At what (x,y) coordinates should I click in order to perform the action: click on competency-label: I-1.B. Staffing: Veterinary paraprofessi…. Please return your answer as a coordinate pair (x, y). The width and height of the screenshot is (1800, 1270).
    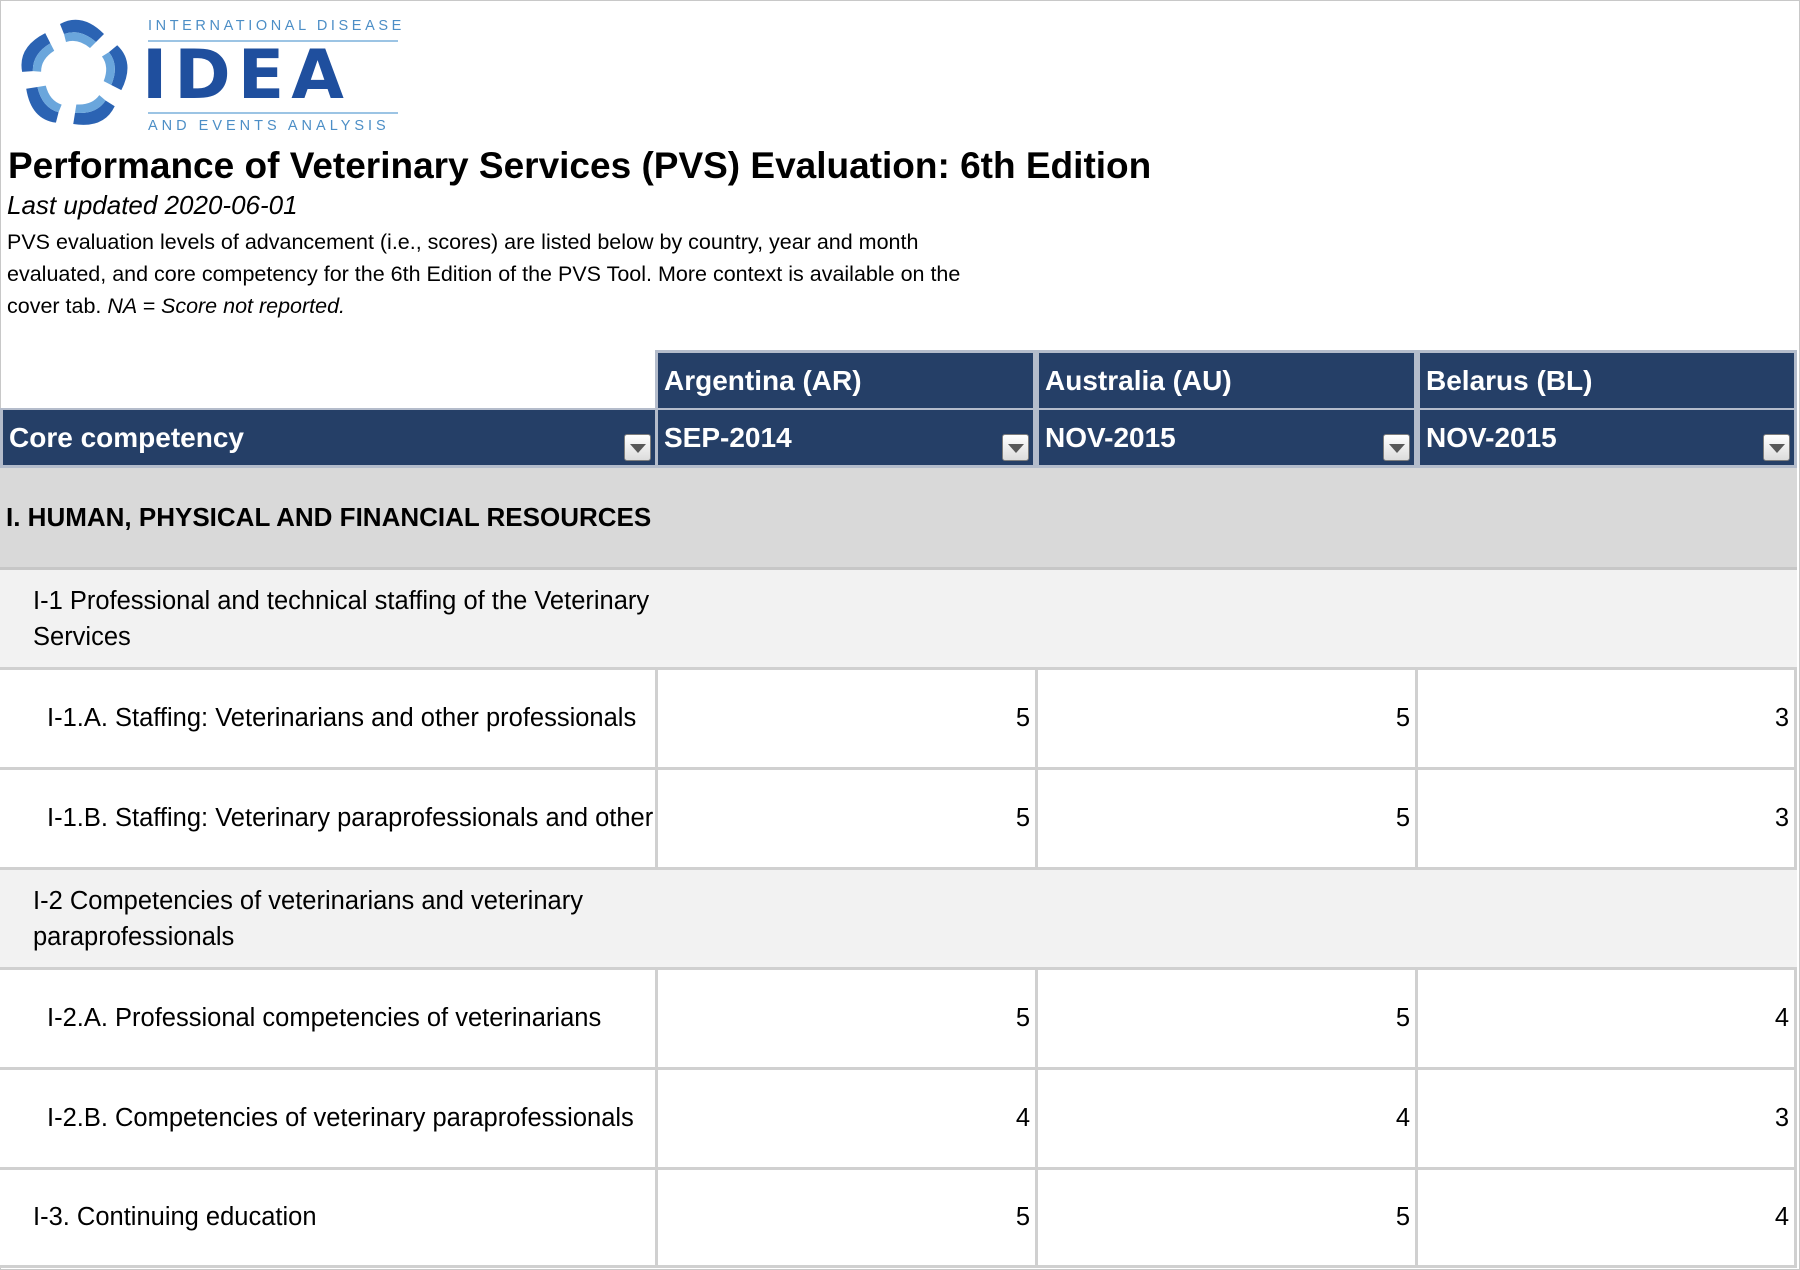
    Looking at the image, I should click on (329, 820).